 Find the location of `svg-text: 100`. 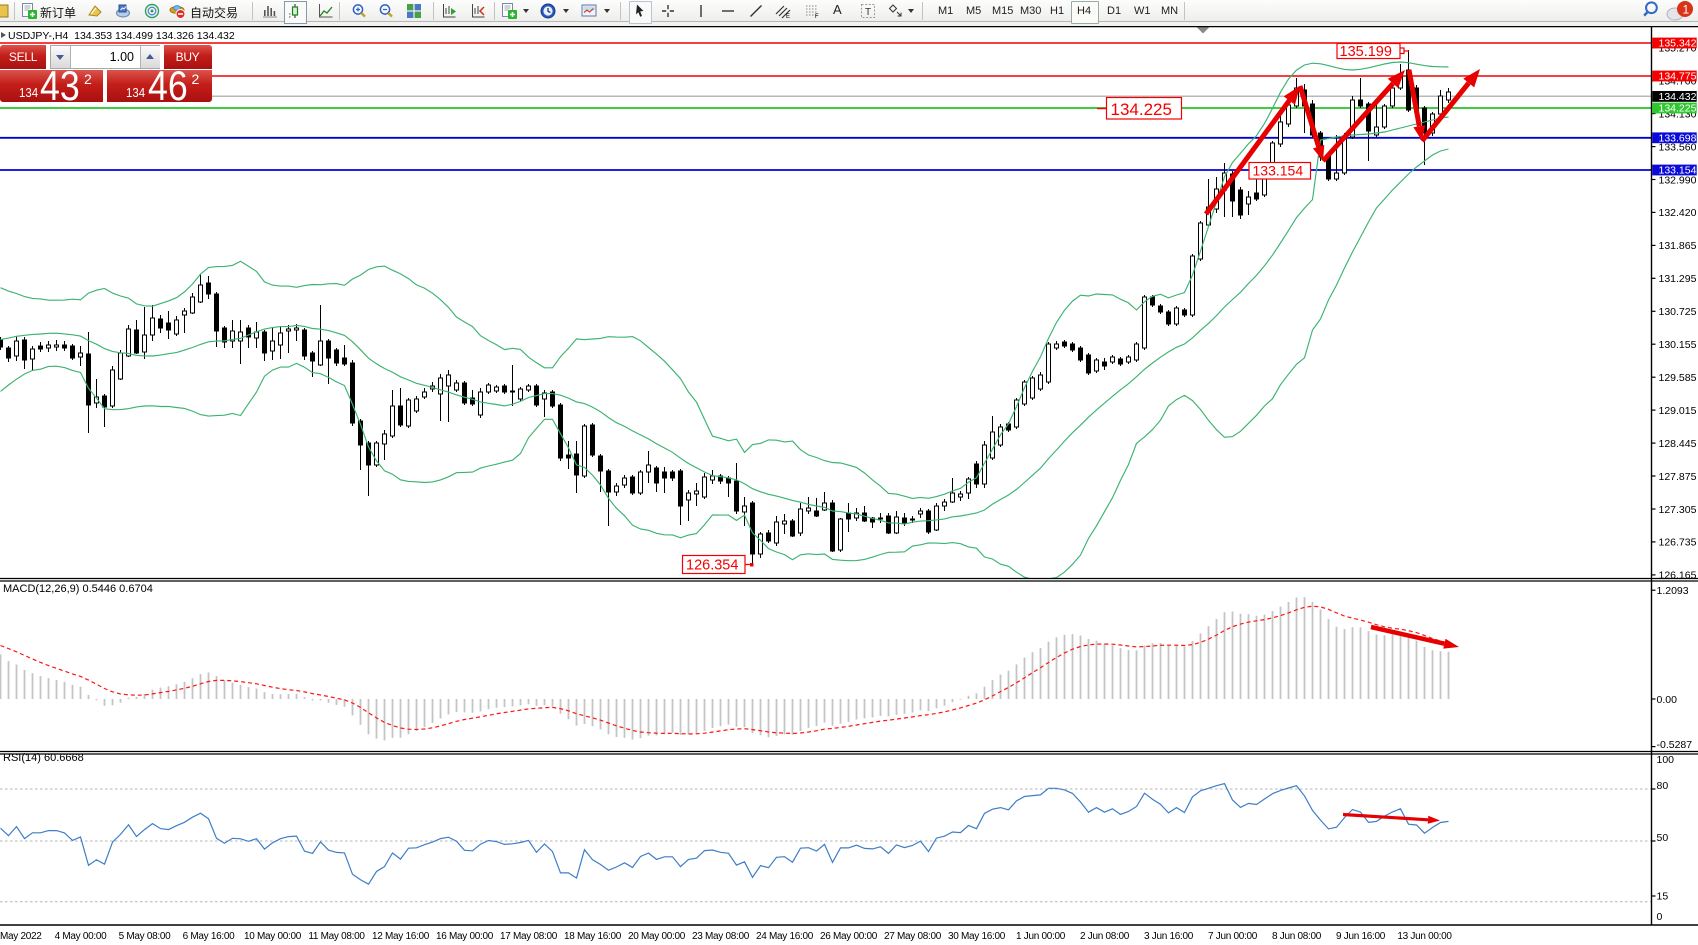

svg-text: 100 is located at coordinates (1666, 760).